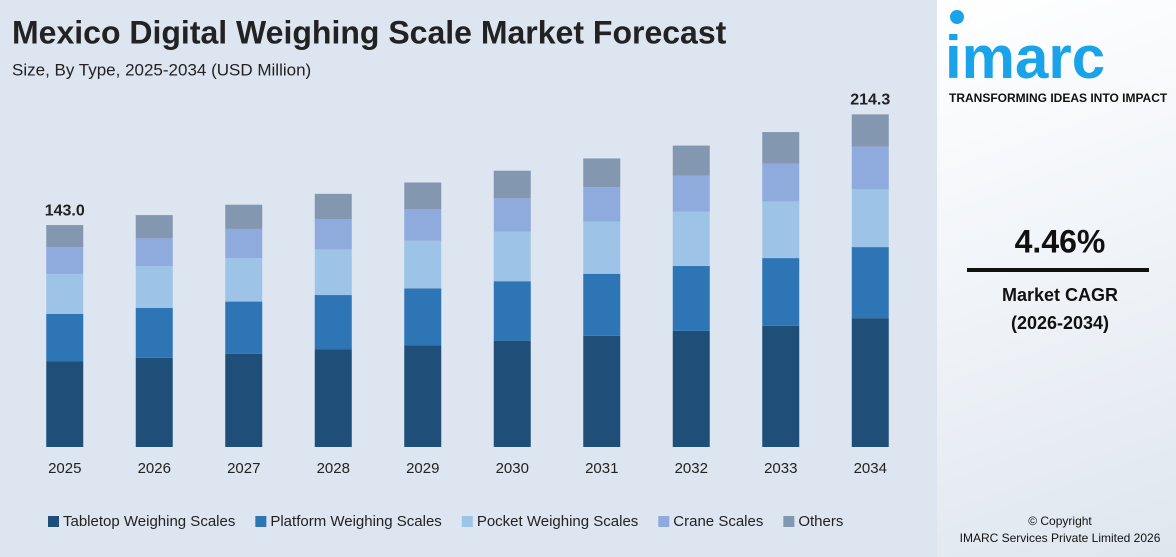 The image size is (1176, 557). I want to click on legend-label: Tabletop Weighing Scales, so click(149, 521).